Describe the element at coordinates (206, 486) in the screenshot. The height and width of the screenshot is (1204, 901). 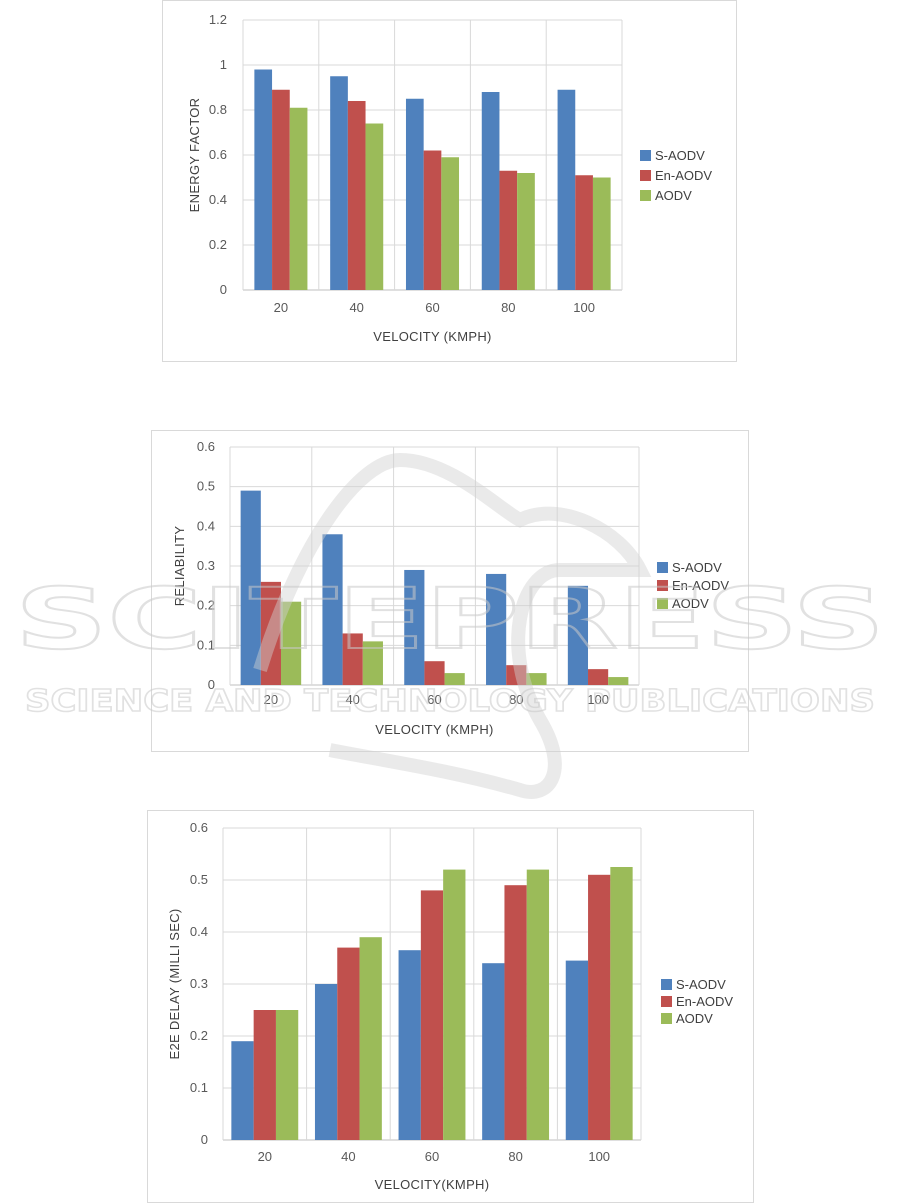
I see `y-tick-label: 0.5` at that location.